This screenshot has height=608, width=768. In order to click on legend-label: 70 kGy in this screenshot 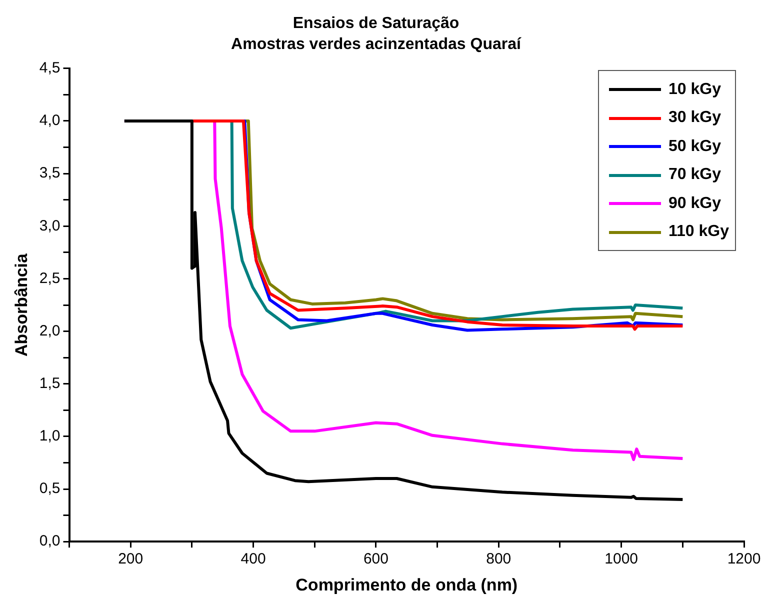, I will do `click(694, 175)`.